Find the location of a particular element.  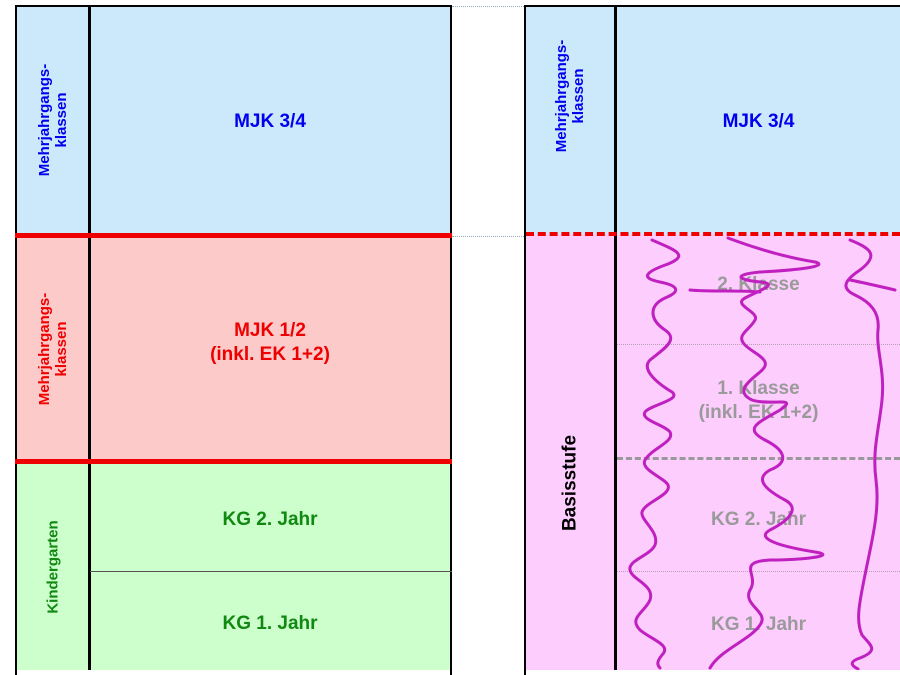

left-main-green is located at coordinates (269, 566).